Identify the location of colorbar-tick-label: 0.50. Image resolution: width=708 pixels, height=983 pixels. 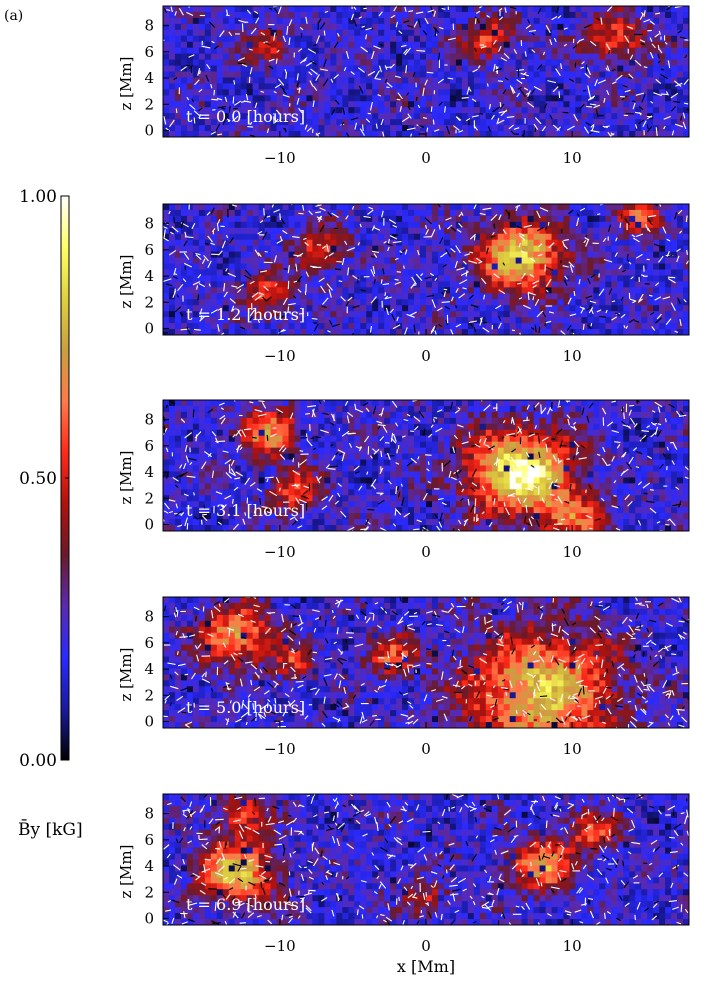
(38, 479).